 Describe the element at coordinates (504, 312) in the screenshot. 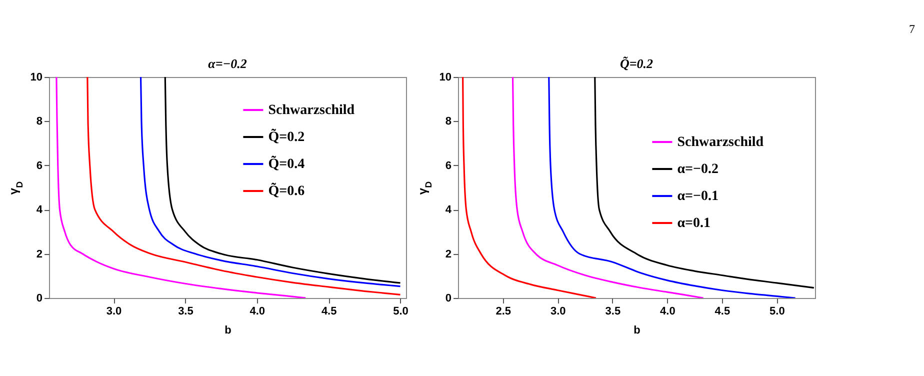

I see `x-tick-label: 2.5` at that location.